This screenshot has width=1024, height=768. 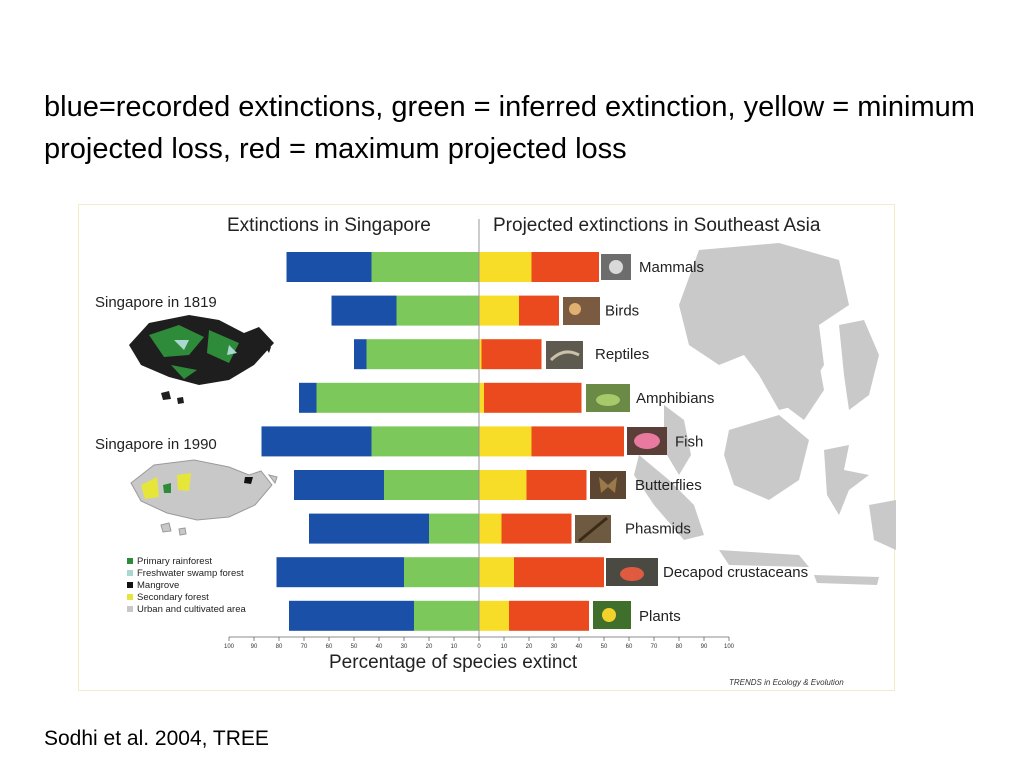 I want to click on bar-inferred-amphibians, so click(x=397, y=397).